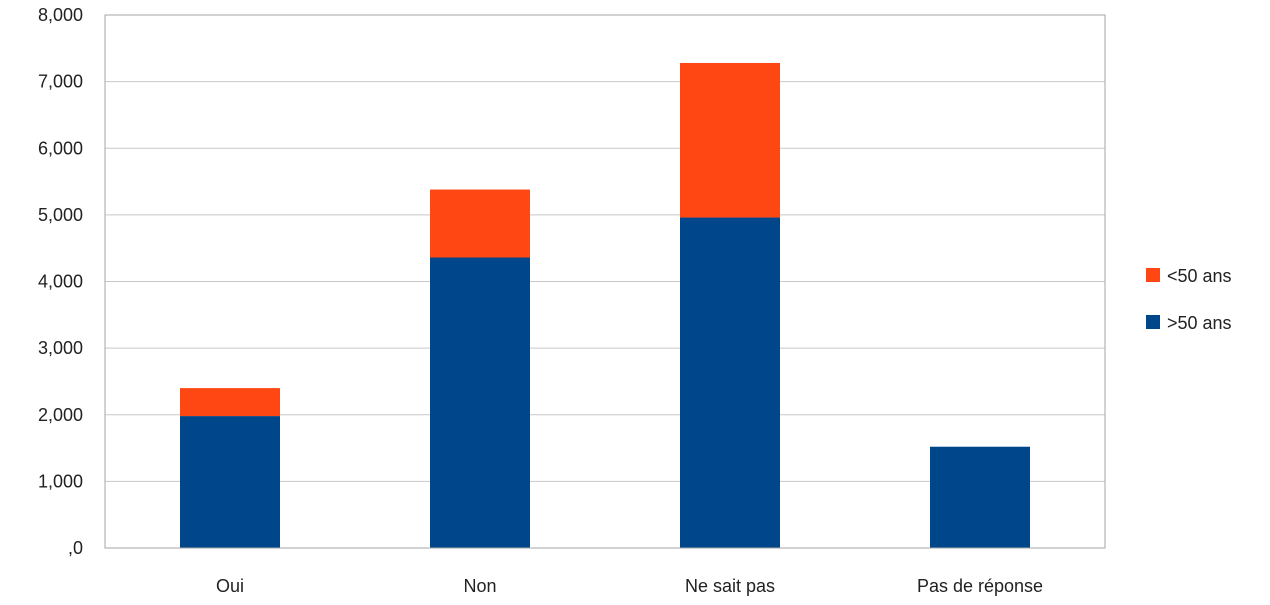  I want to click on x-tick-label: Oui, so click(230, 586).